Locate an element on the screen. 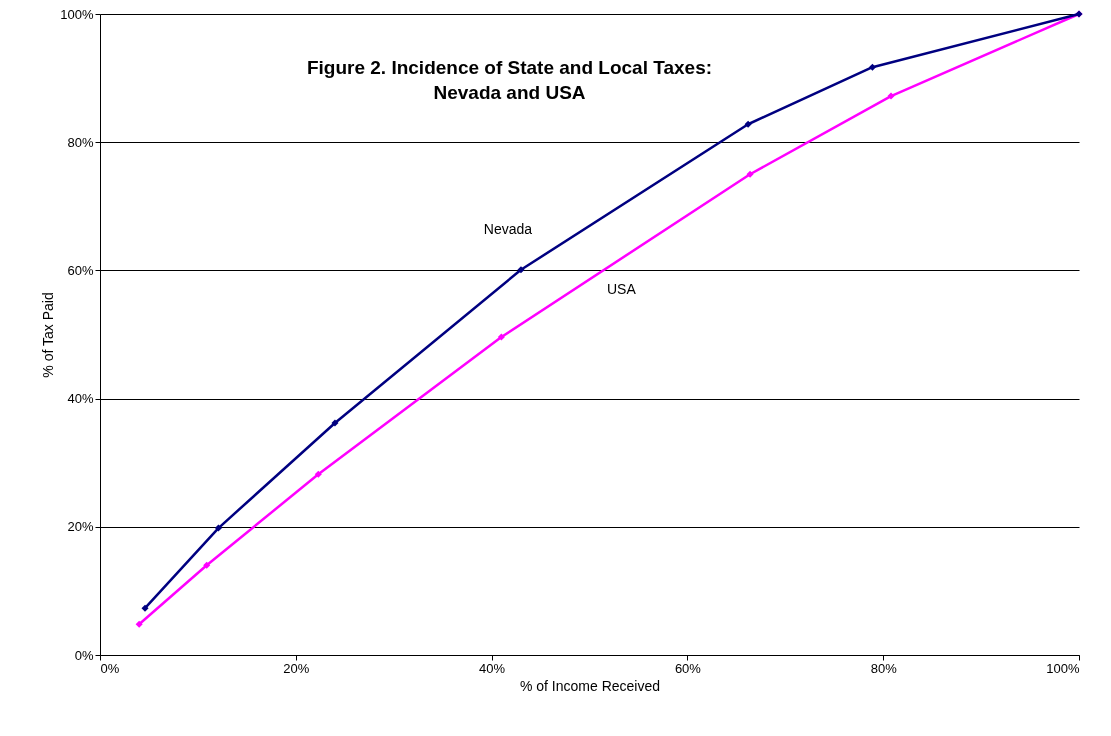  x-tick-label: 40% is located at coordinates (492, 668).